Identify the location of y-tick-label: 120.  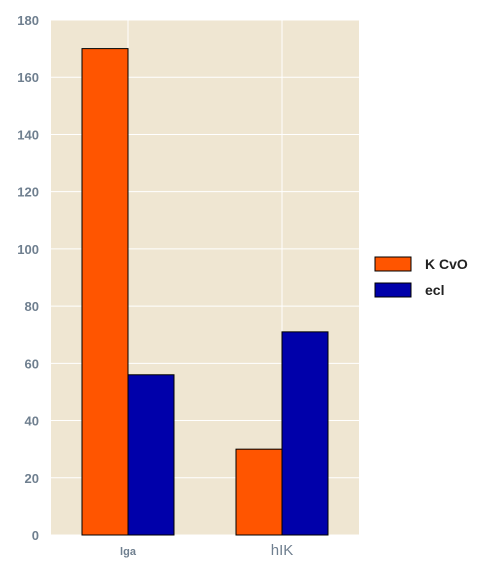
(28, 192).